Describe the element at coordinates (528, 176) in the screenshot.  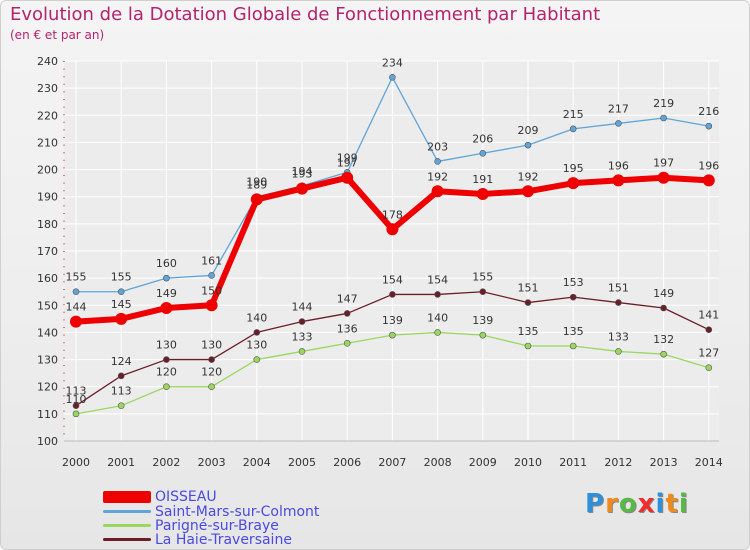
I see `data-label-0: 192` at that location.